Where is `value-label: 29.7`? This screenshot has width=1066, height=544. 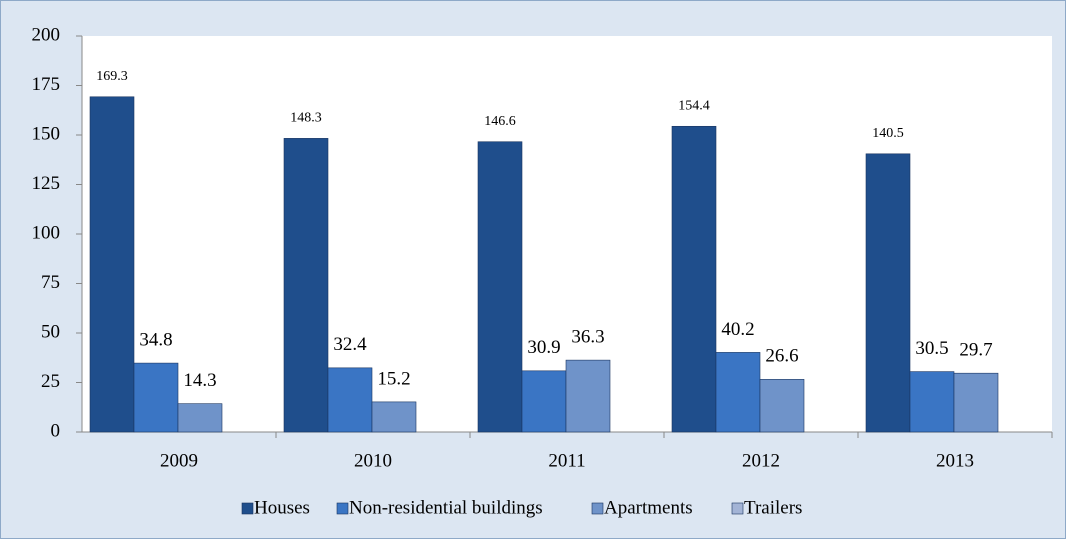
value-label: 29.7 is located at coordinates (975, 350).